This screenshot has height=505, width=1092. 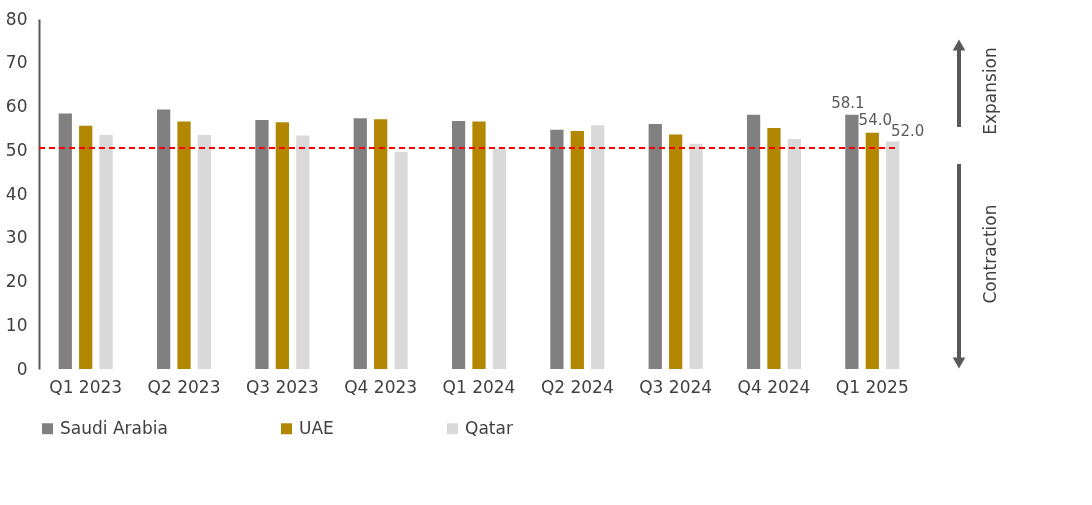 I want to click on text: Expansion, so click(x=990, y=91).